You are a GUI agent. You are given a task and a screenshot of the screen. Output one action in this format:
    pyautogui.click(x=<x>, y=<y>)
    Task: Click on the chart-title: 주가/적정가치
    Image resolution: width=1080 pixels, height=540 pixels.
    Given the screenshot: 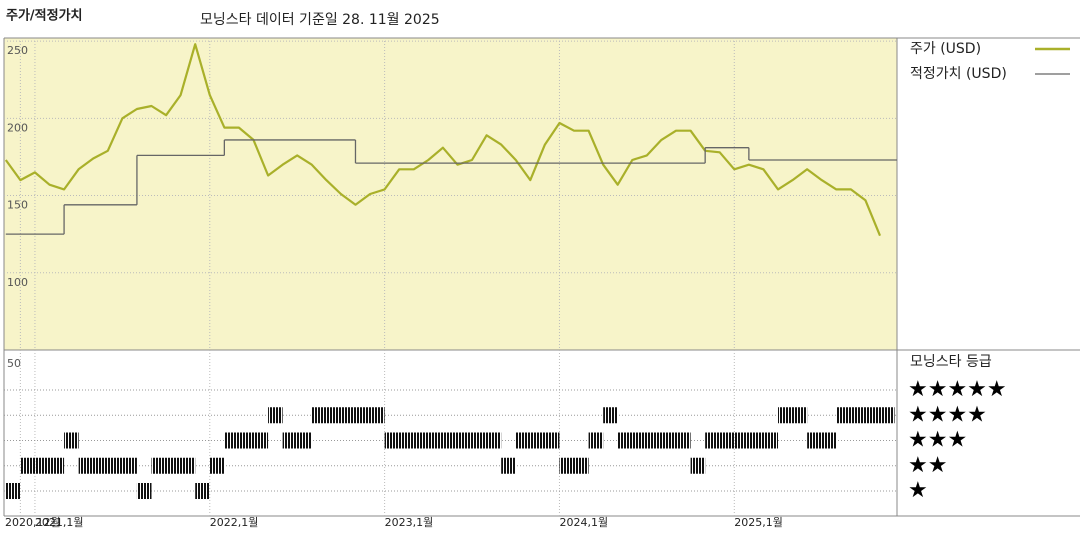 What is the action you would take?
    pyautogui.click(x=44, y=16)
    